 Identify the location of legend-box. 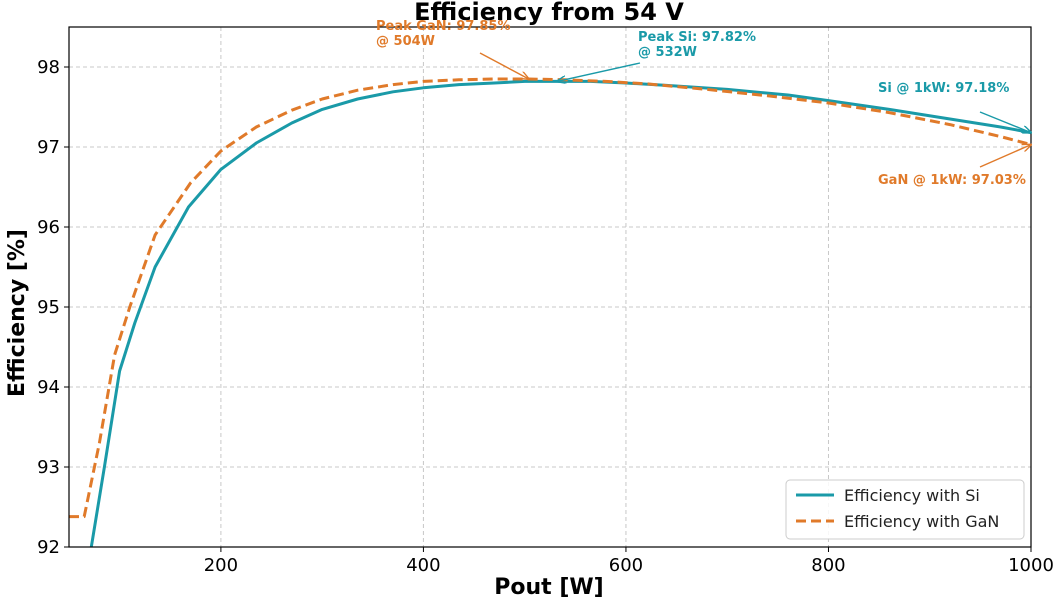
(905, 509).